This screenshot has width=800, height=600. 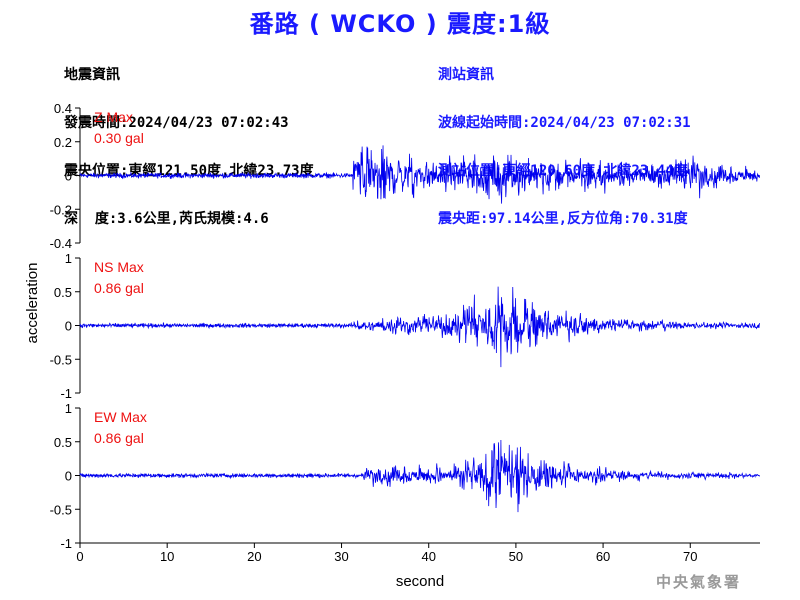 I want to click on max-value-z: 0.30 gal, so click(x=119, y=138).